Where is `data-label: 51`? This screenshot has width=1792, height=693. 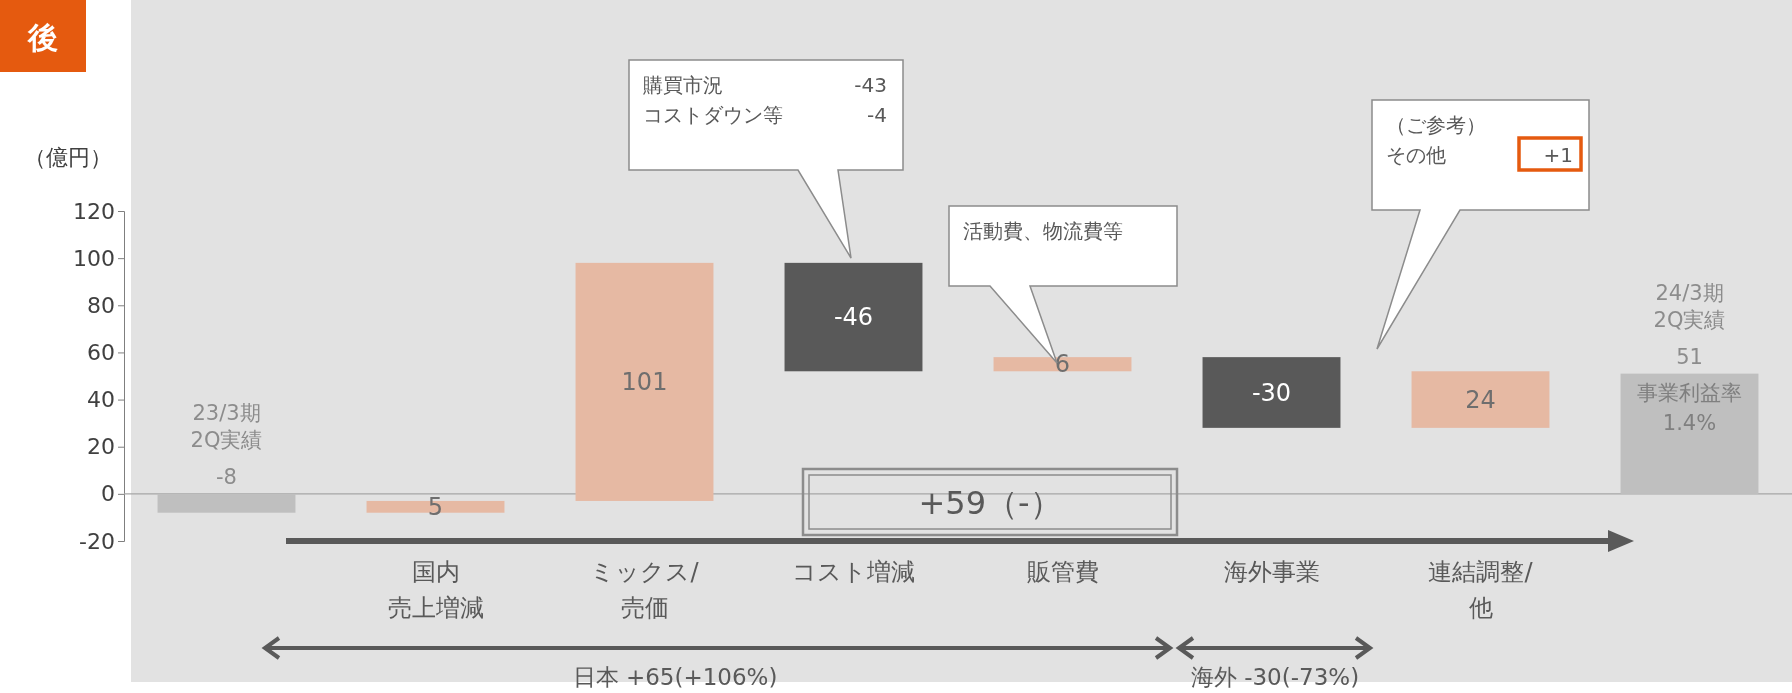
data-label: 51 is located at coordinates (1689, 356).